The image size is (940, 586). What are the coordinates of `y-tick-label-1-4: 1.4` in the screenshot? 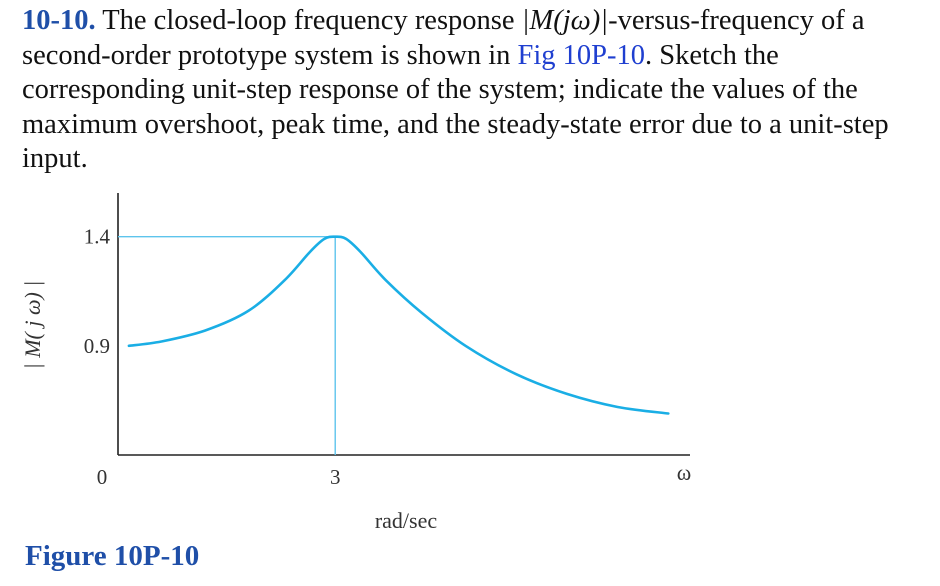 It's located at (97, 237).